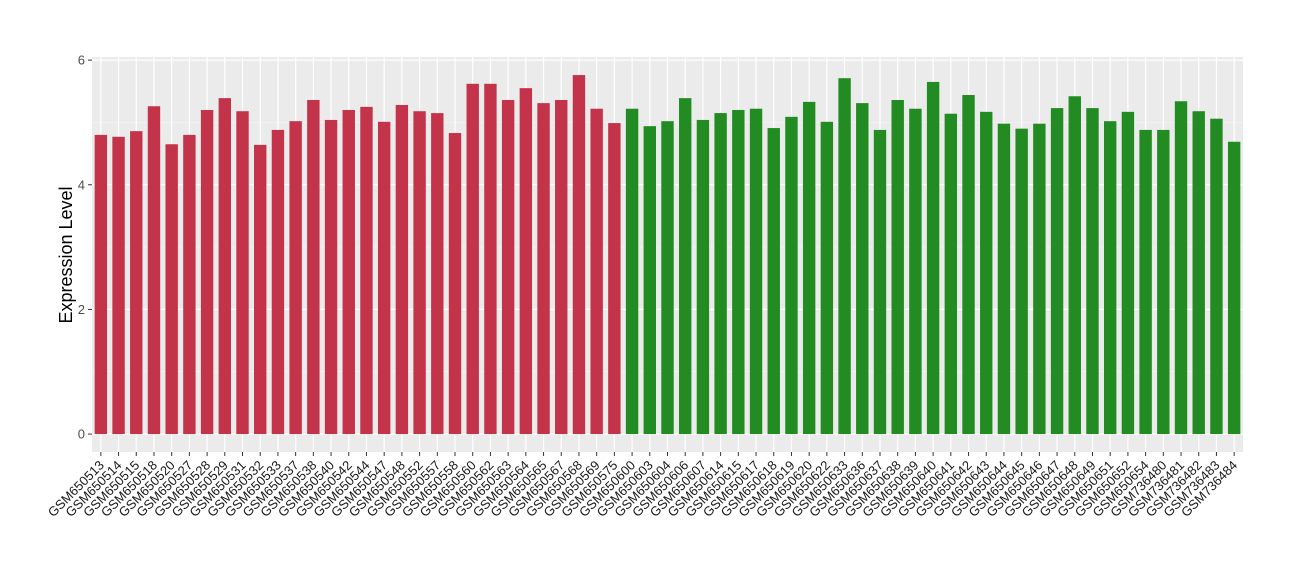 The height and width of the screenshot is (580, 1300). Describe the element at coordinates (81, 184) in the screenshot. I see `y-tick-label: 4` at that location.